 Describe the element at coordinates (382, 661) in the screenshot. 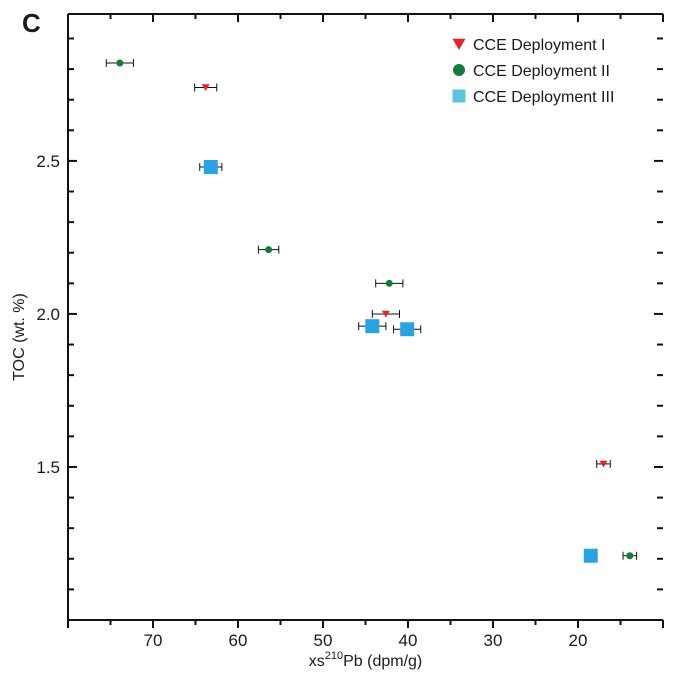

I see `x-axis-title-suffix: Pb (dpm/g)` at that location.